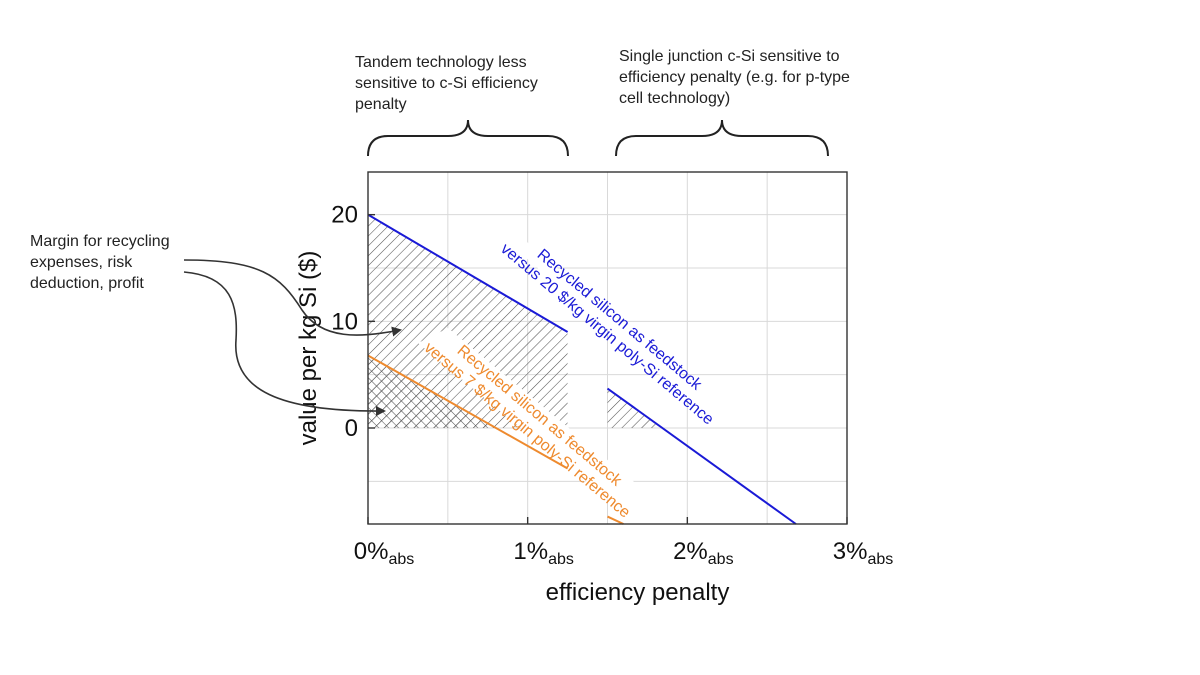 This screenshot has height=675, width=1200. What do you see at coordinates (722, 138) in the screenshot?
I see `single-junction-brace` at bounding box center [722, 138].